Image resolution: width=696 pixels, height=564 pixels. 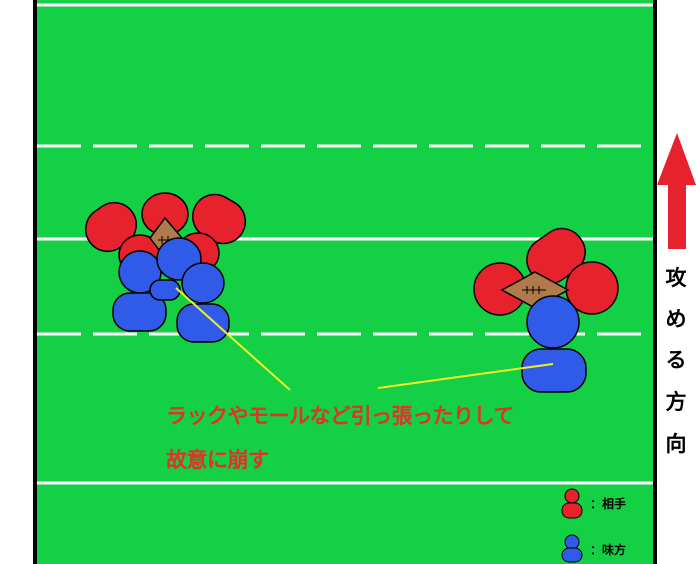 I want to click on direction-arrow-icon, so click(x=676, y=191).